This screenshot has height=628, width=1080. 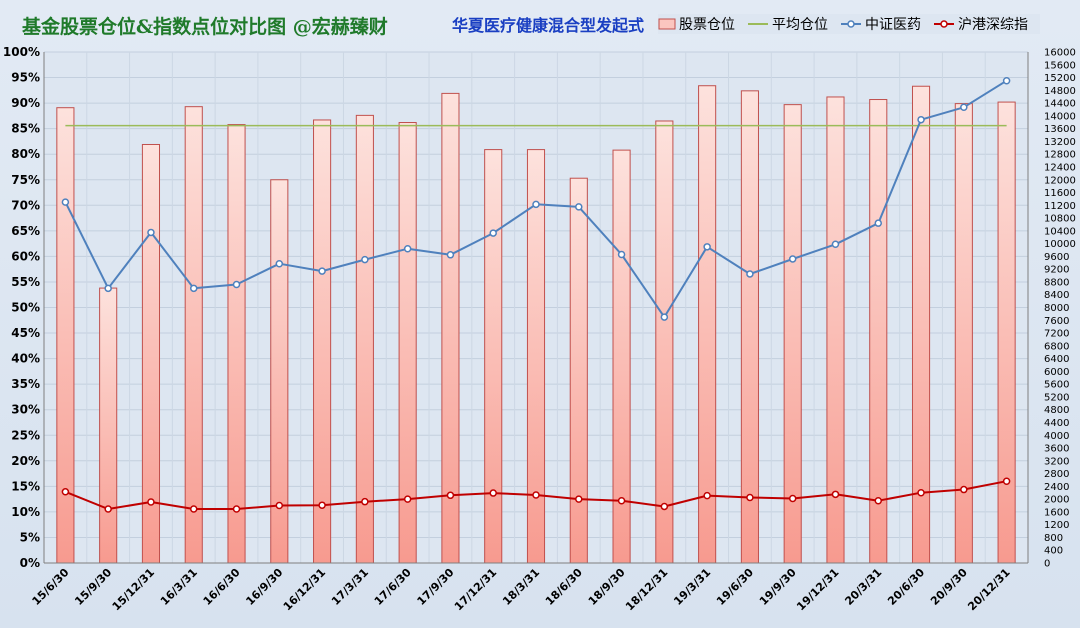 I want to click on y-left-tick-label: 60%, so click(x=25, y=256).